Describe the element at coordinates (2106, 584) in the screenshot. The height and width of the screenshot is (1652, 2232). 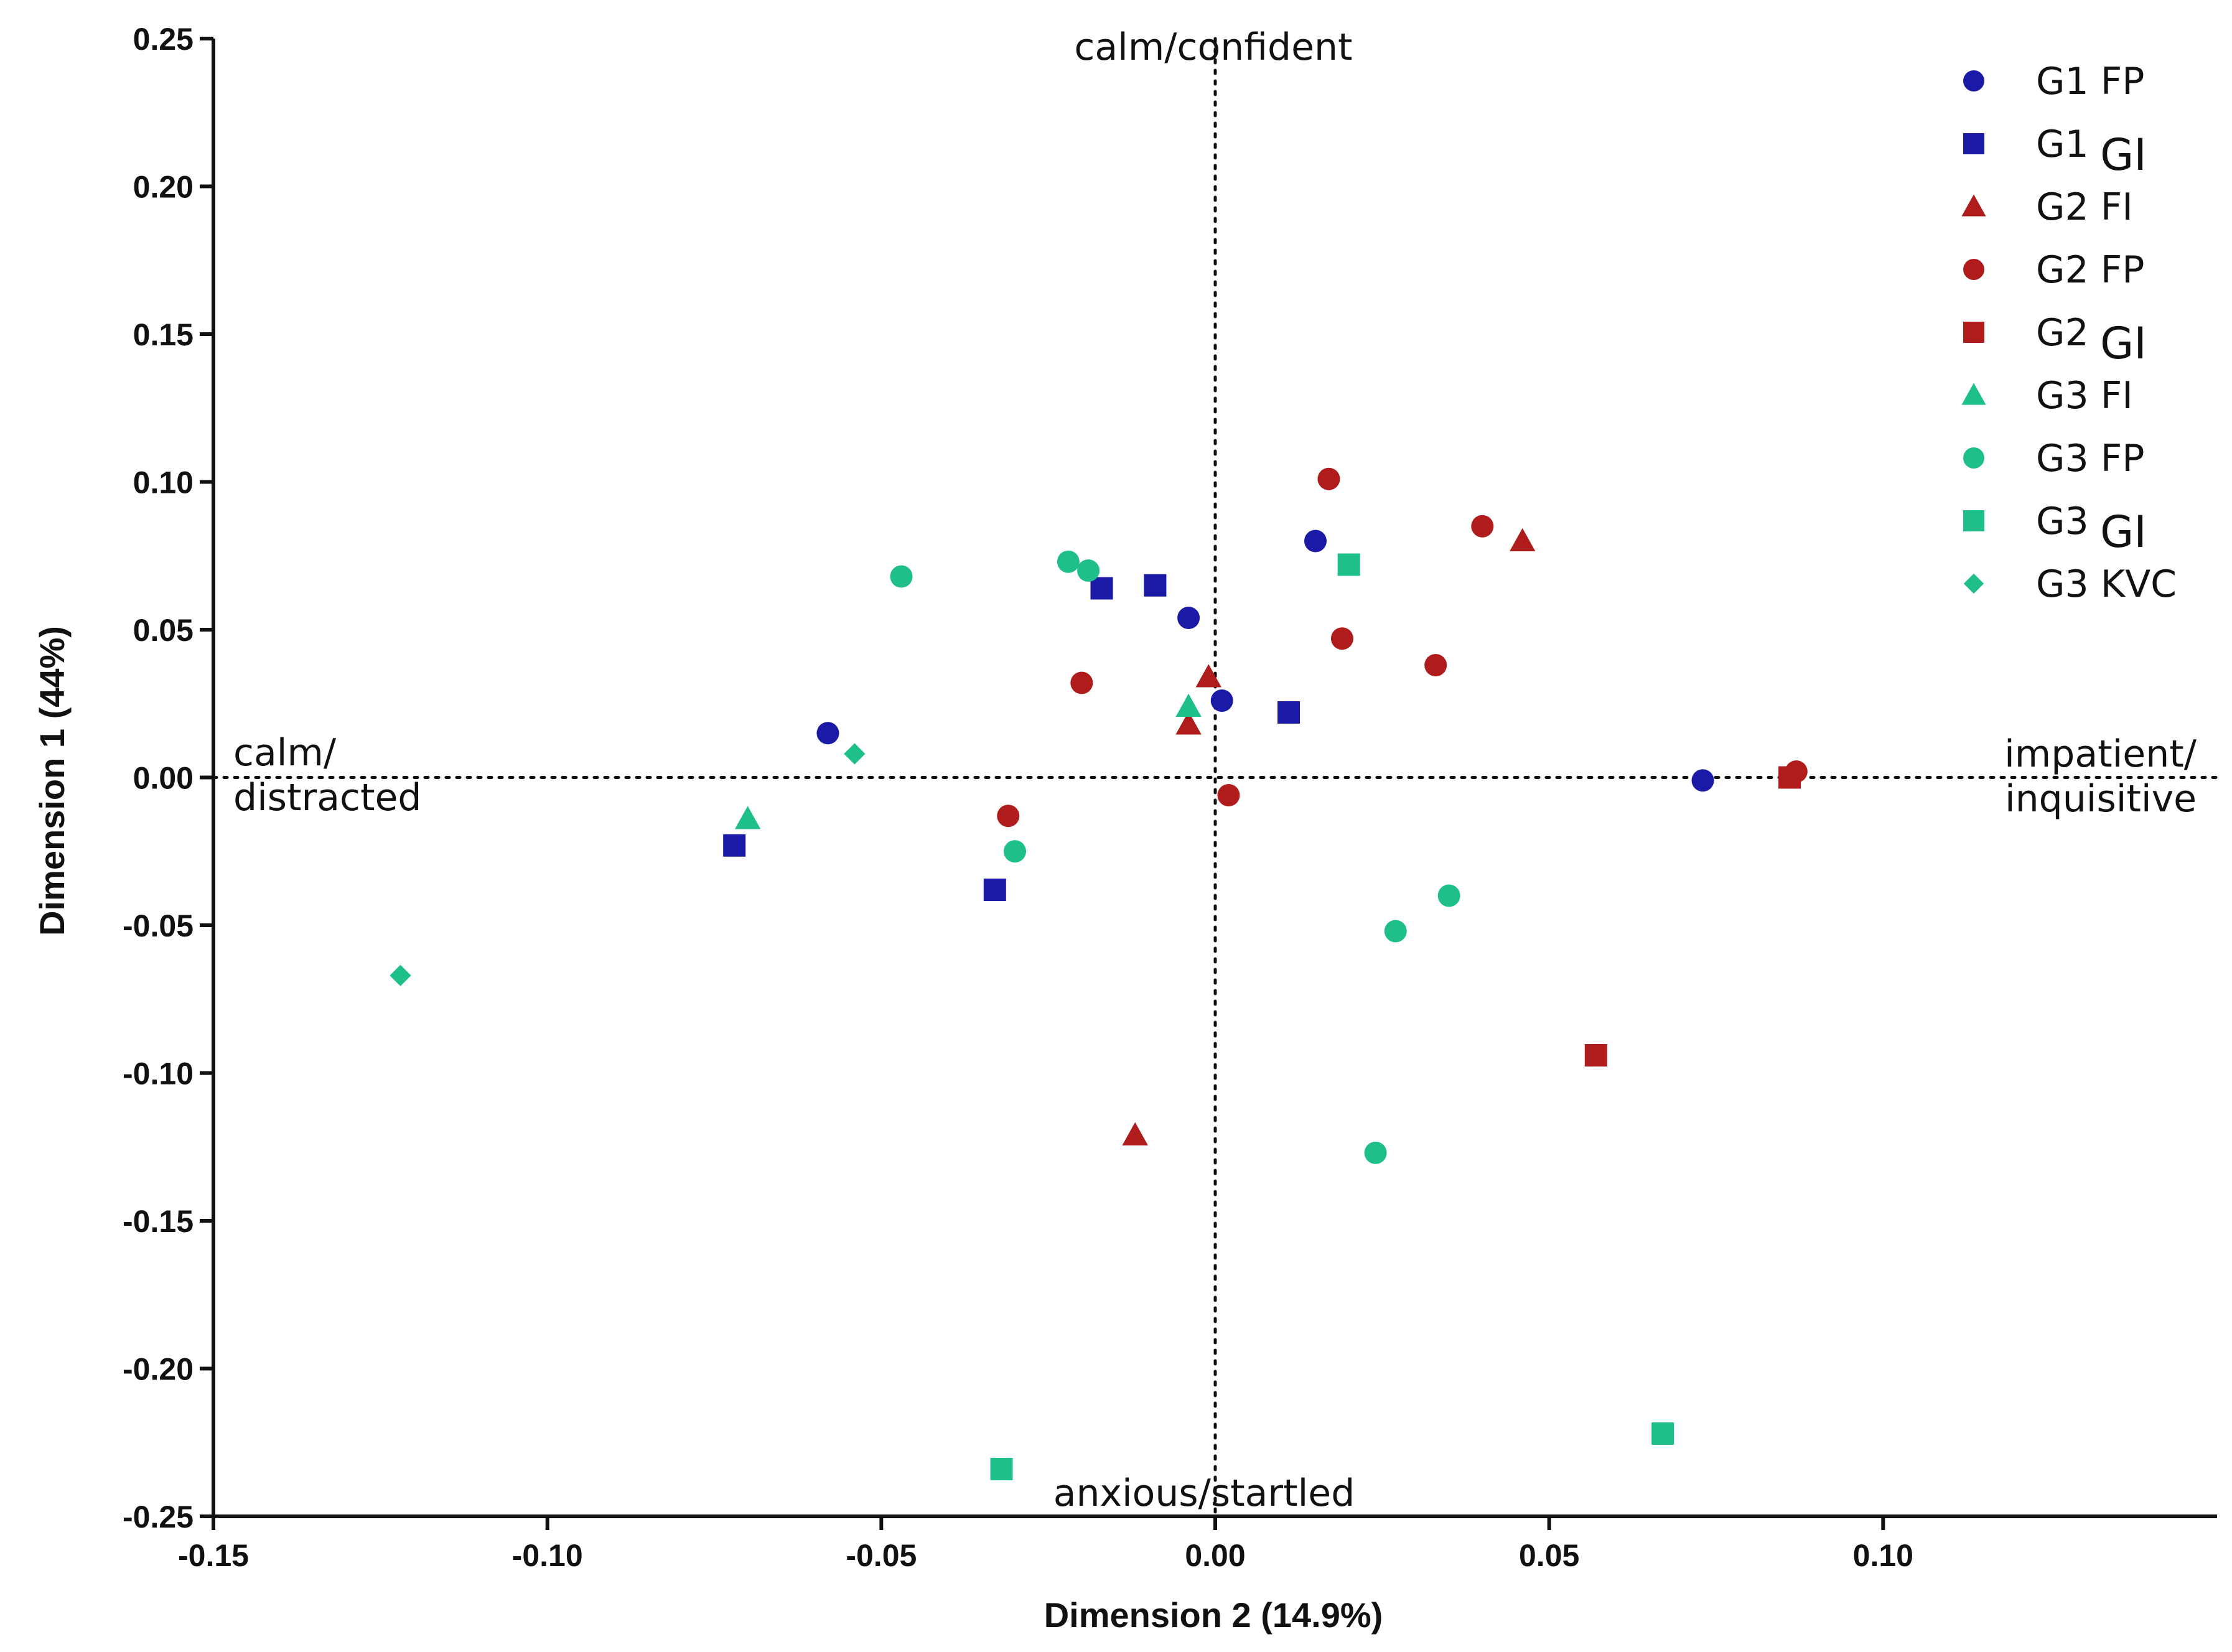
I see `legend-label-g3-kvc: G3 KVC` at that location.